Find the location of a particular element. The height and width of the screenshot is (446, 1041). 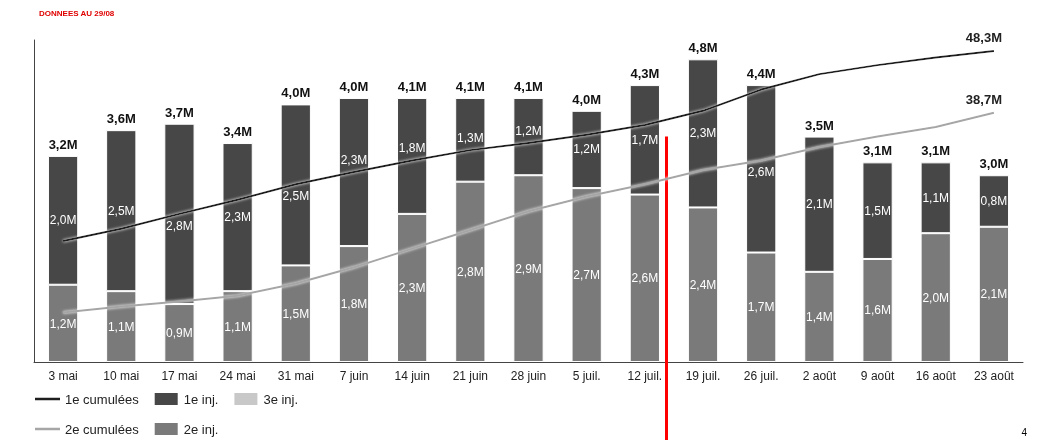

x-tick-label: 23 août is located at coordinates (994, 376).